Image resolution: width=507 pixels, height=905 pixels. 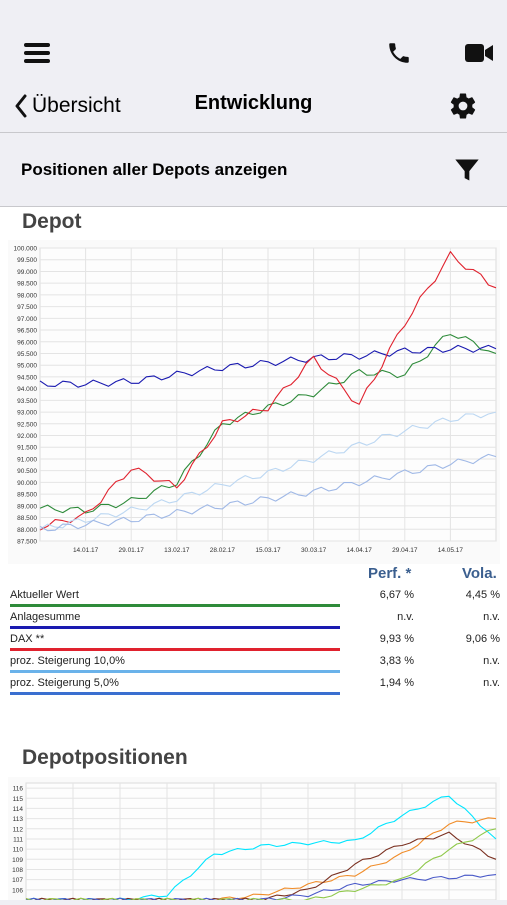 I want to click on legend-perf: 9,93 %, so click(x=396, y=639).